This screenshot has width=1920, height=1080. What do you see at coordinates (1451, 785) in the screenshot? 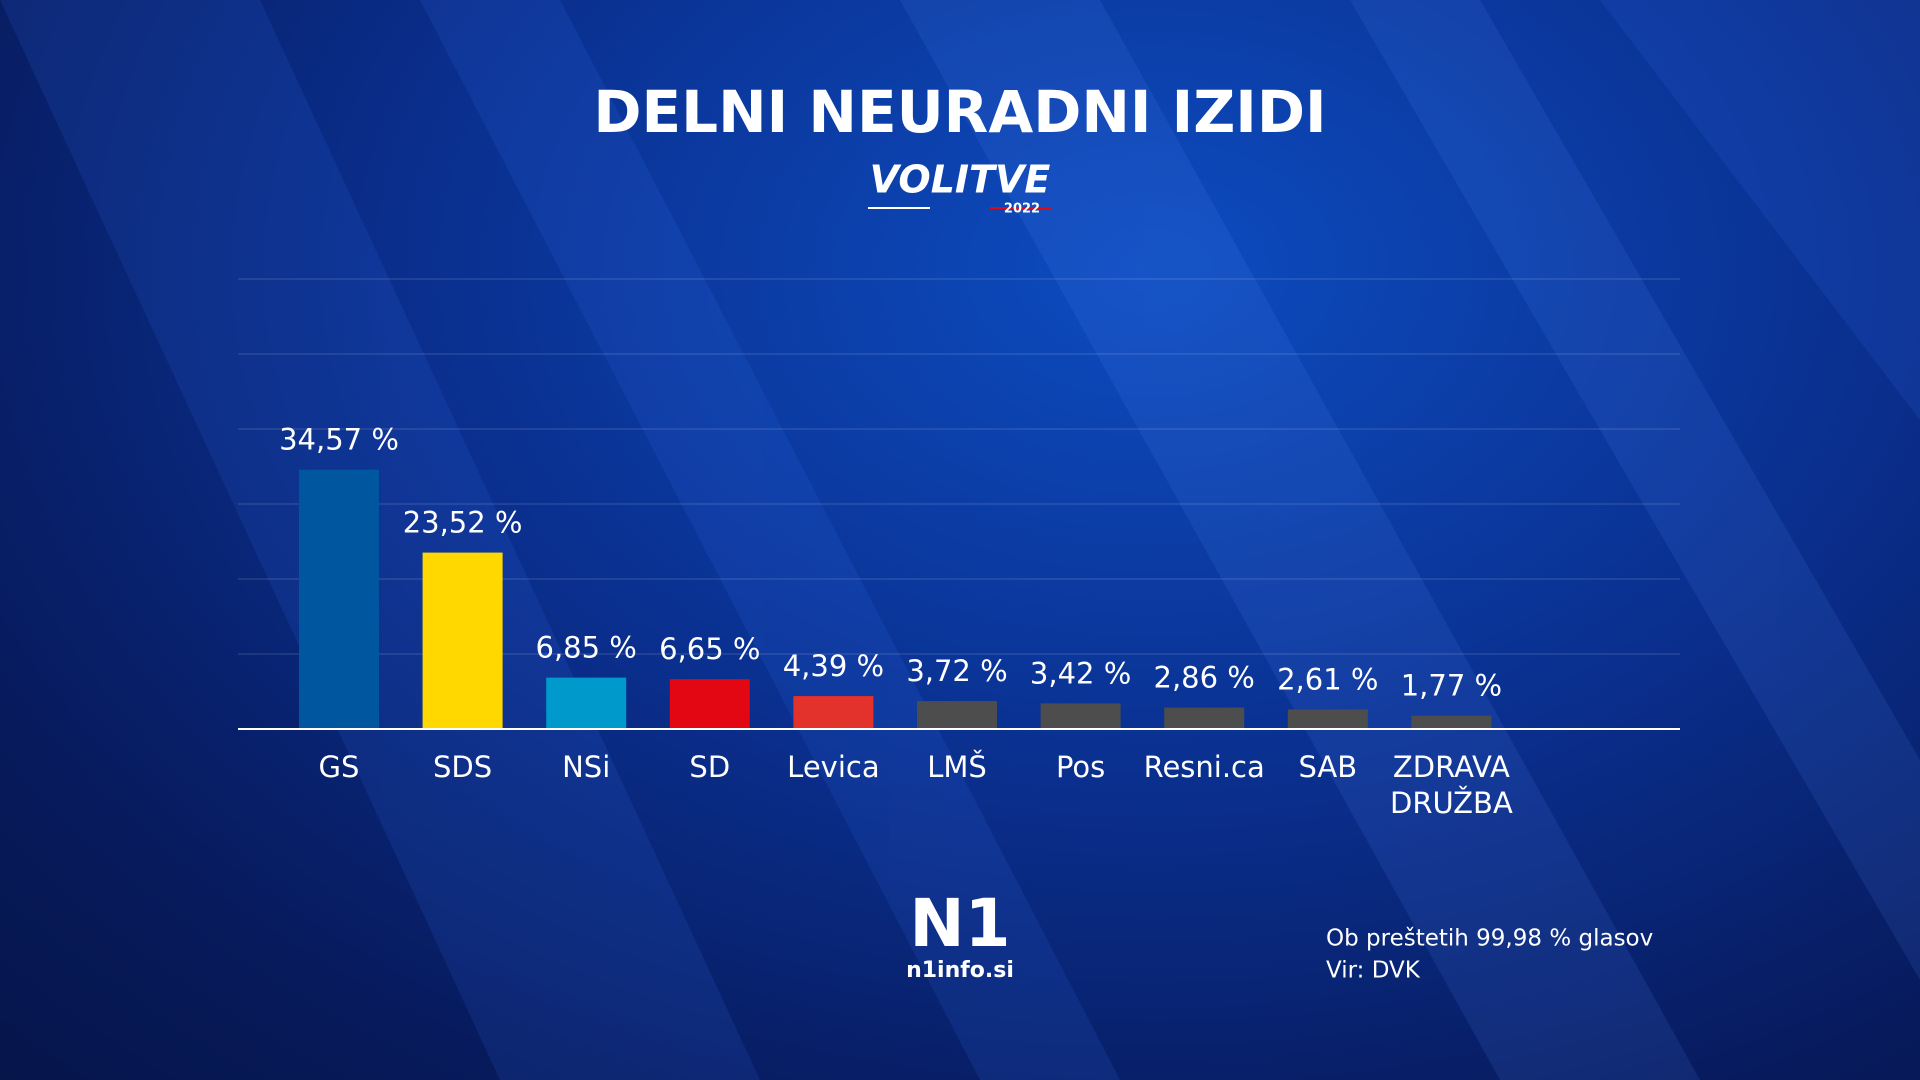
I see `x-tick-label: ZDRAVA DRUŽBA` at bounding box center [1451, 785].